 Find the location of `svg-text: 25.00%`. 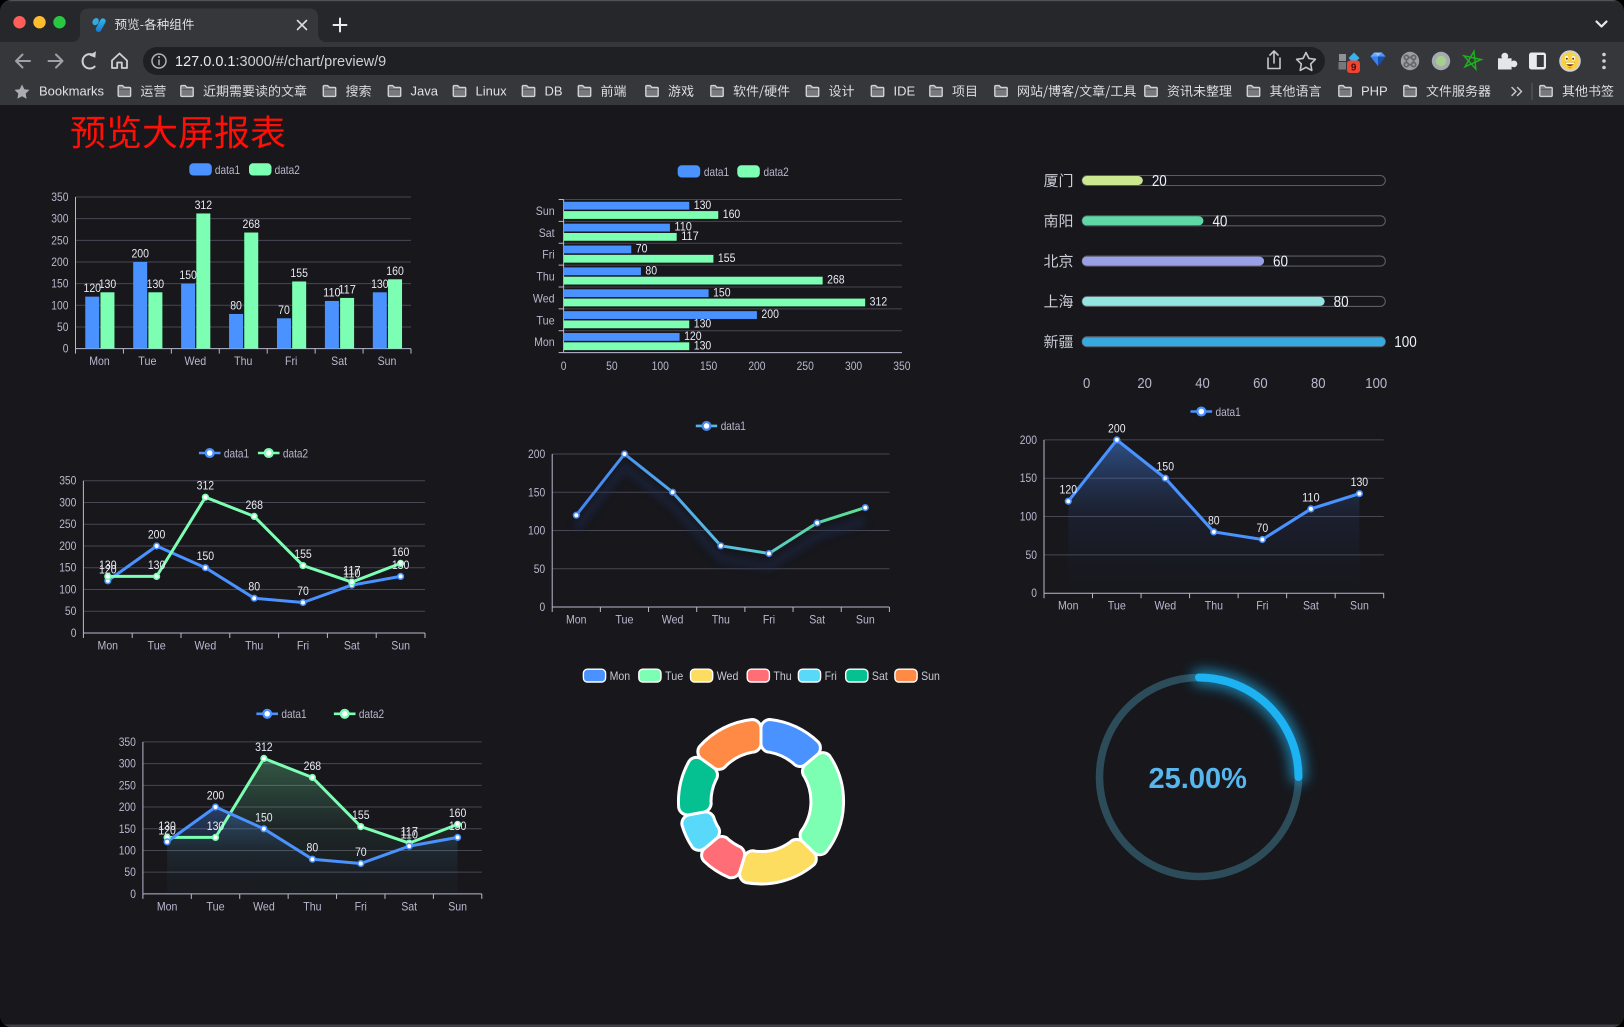

svg-text: 25.00% is located at coordinates (1198, 779).